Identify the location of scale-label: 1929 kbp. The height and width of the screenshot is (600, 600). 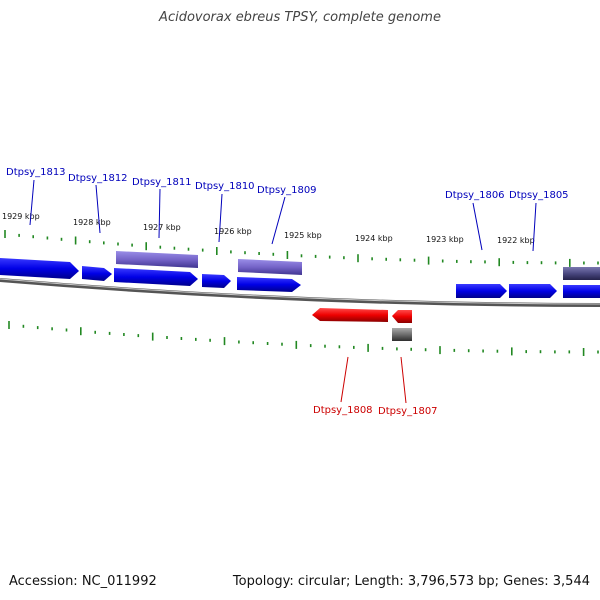
(21, 216).